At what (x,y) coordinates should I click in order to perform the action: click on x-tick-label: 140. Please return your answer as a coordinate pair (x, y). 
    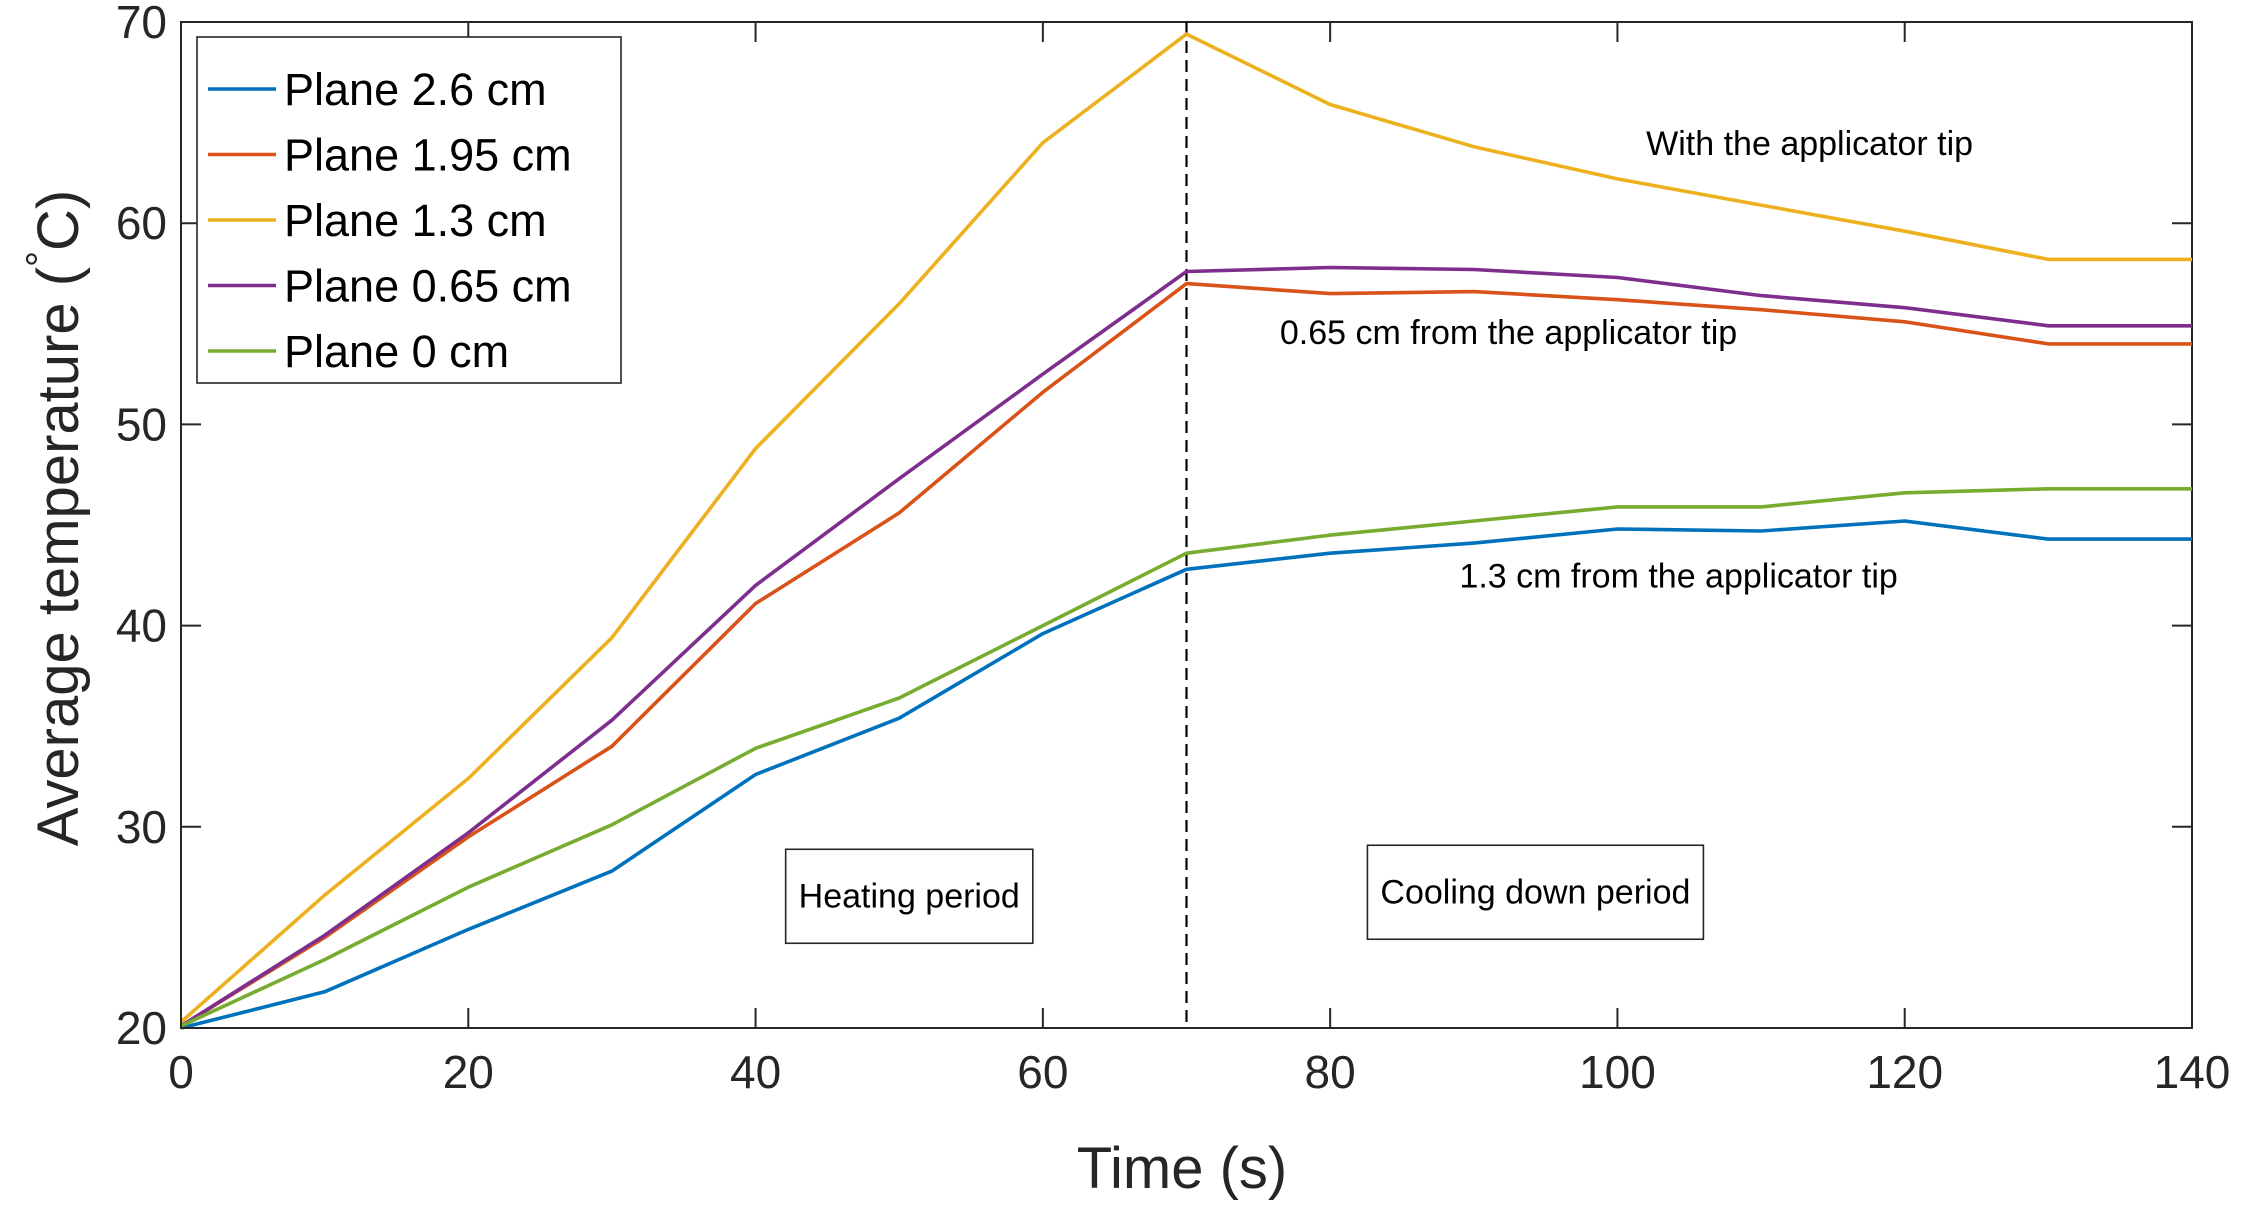
    Looking at the image, I should click on (2192, 1072).